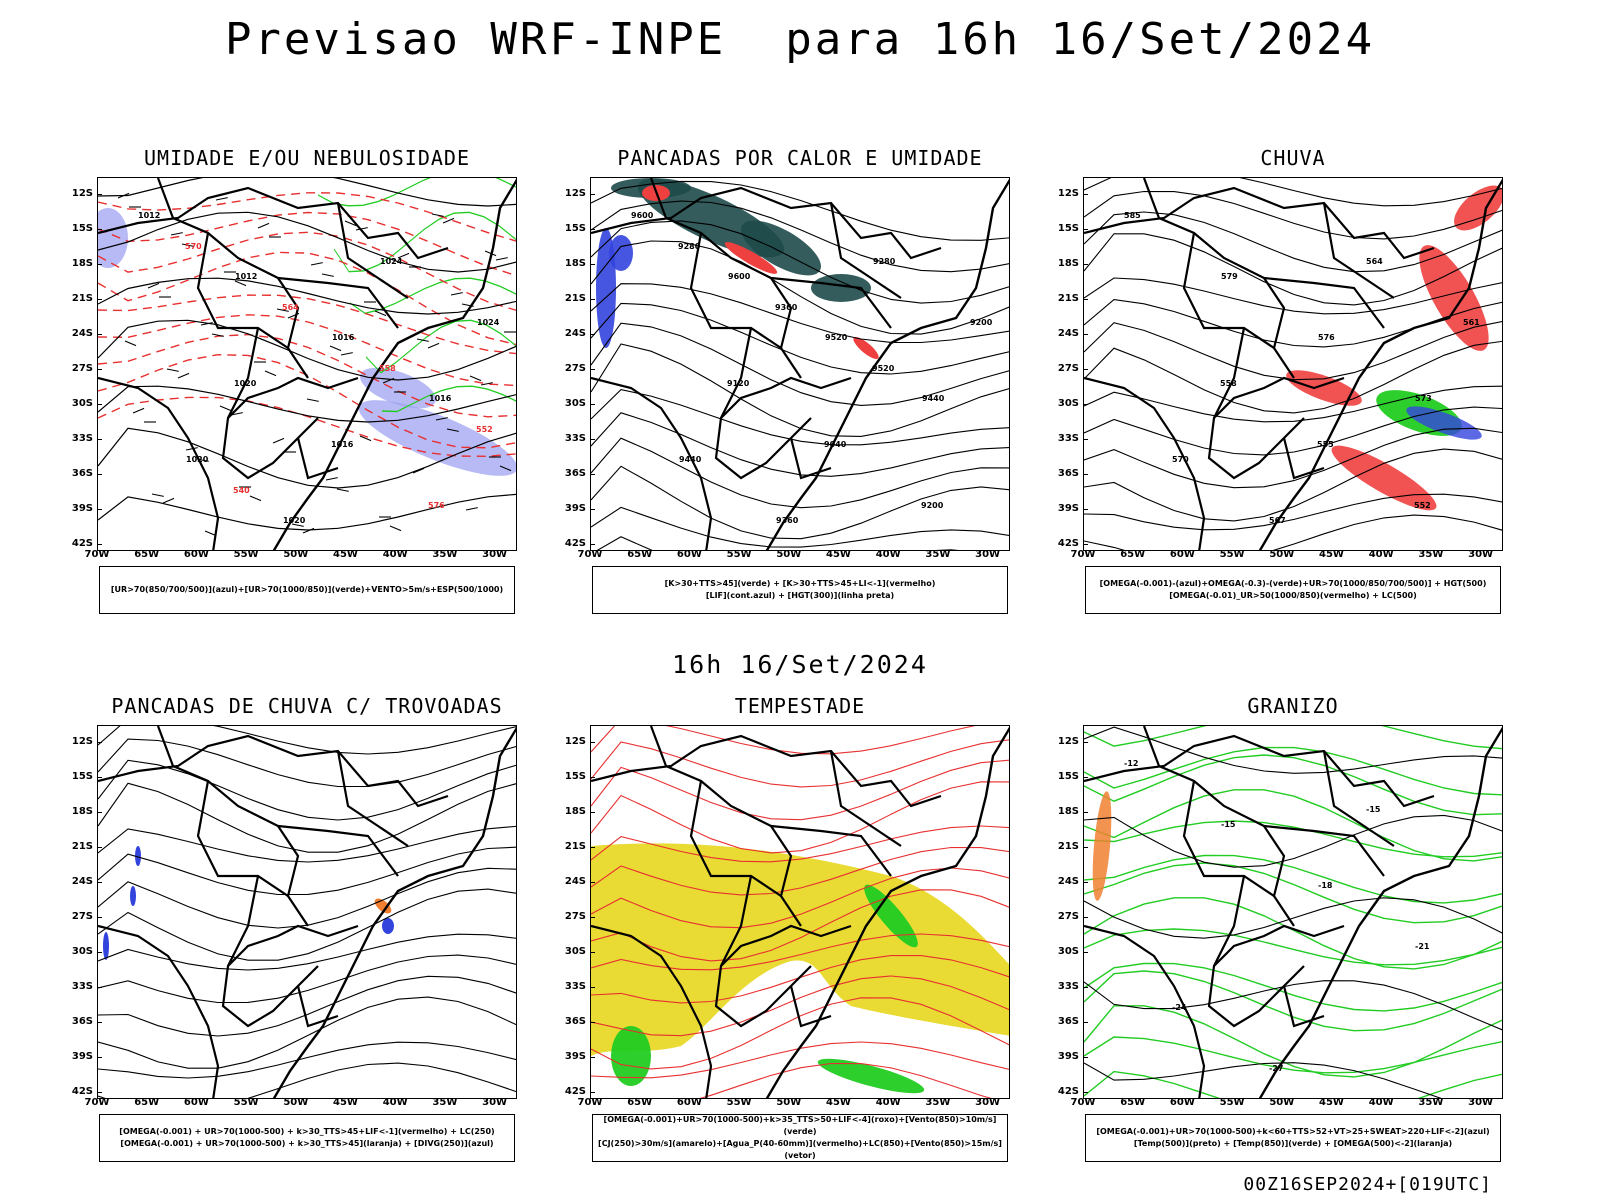  I want to click on panel-title: TEMPESTADE, so click(800, 706).